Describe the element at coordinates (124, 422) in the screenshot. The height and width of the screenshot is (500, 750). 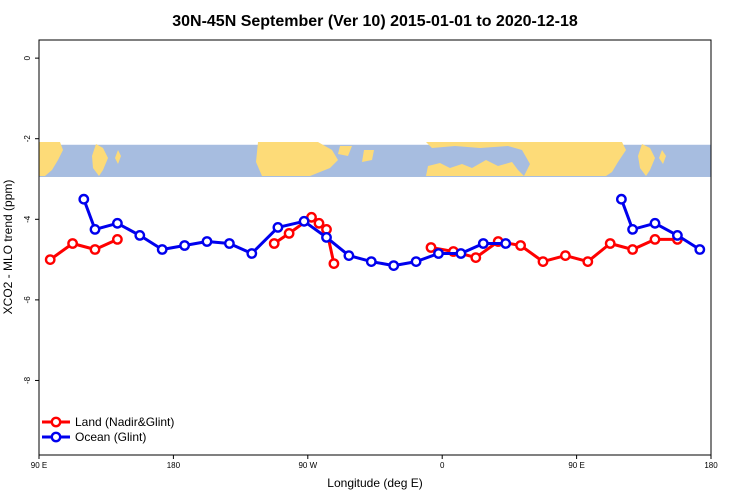
I see `legend-land-label: Land (Nadir&Glint)` at that location.